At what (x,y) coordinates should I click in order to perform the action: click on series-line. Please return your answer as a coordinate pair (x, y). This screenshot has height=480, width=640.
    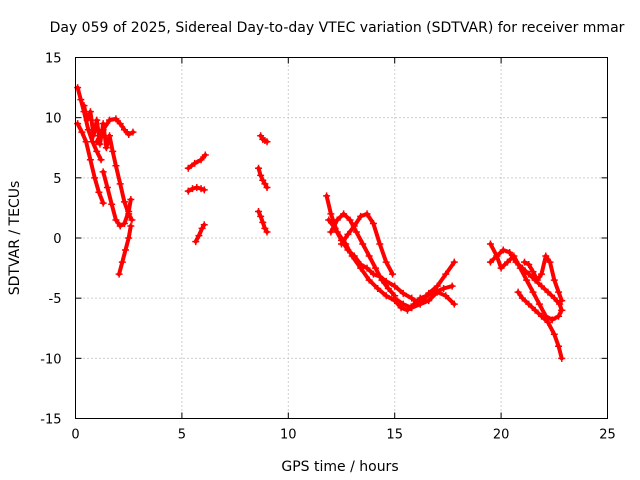
    Looking at the image, I should click on (200, 233).